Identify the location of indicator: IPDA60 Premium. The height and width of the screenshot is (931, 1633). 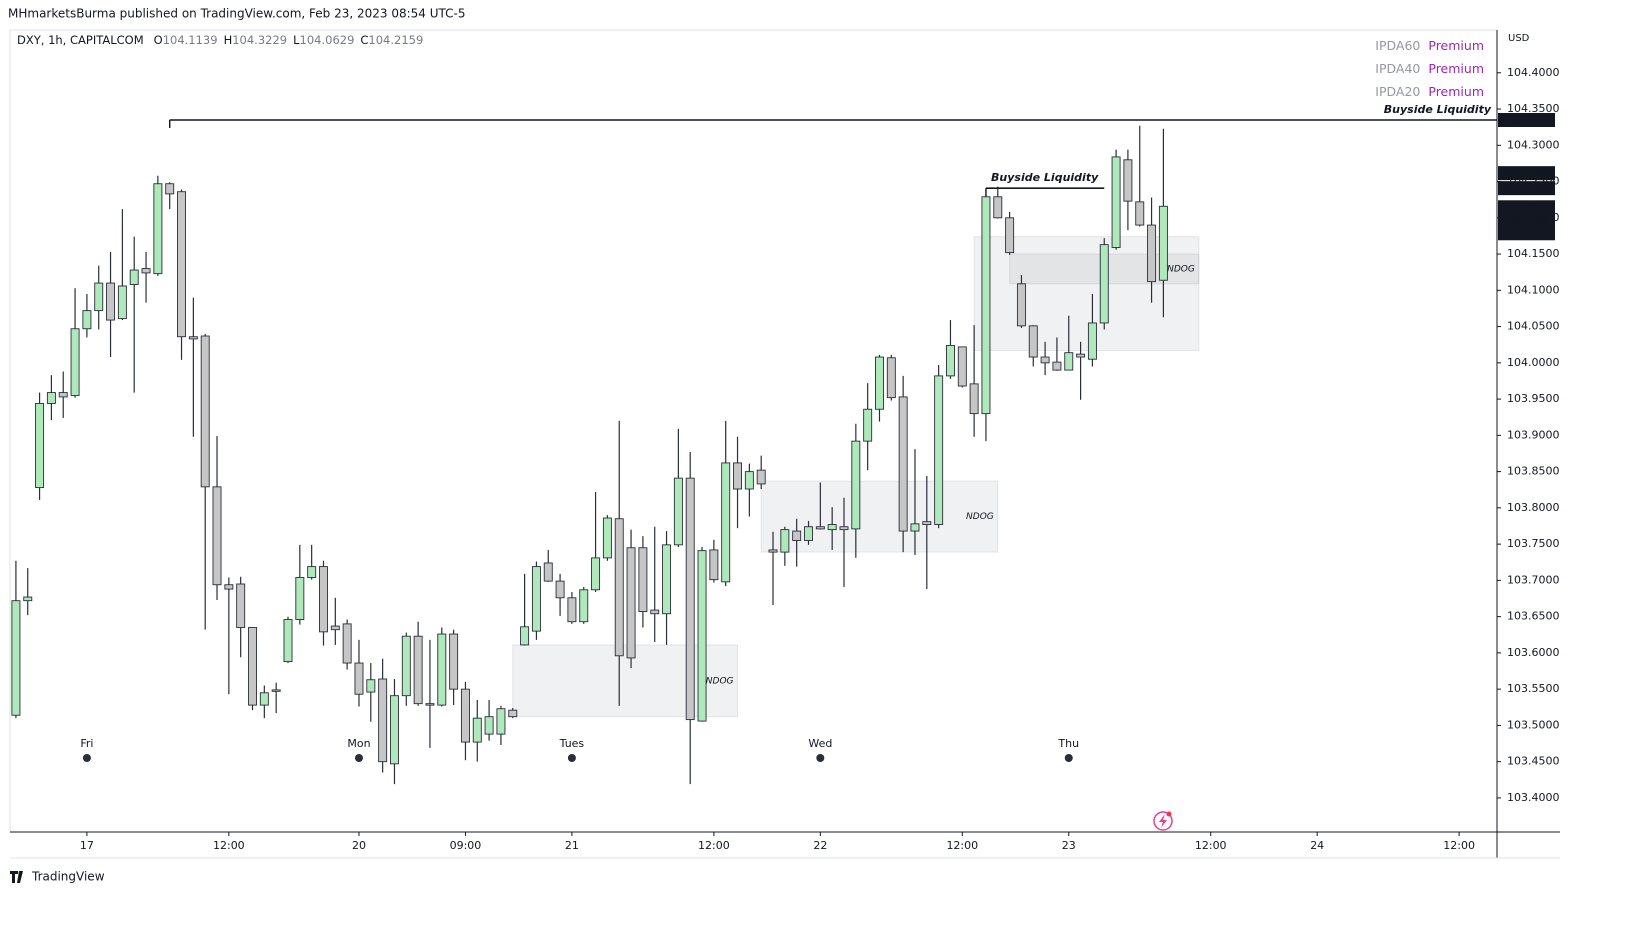
(1429, 45).